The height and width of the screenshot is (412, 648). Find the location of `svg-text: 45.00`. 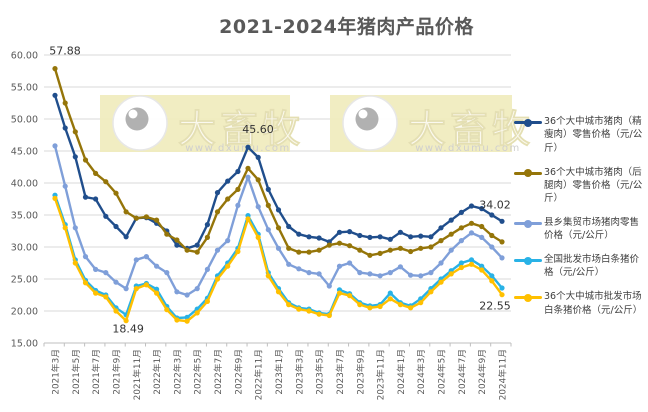

svg-text: 45.00 is located at coordinates (24, 152).